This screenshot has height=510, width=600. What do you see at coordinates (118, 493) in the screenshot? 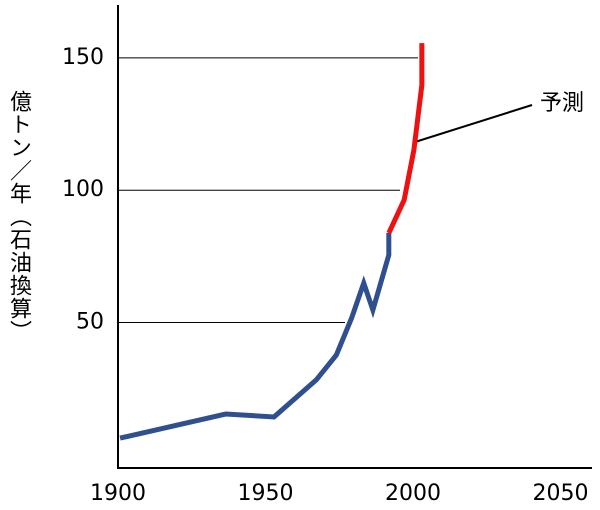
I see `x-tick-label: 1900` at bounding box center [118, 493].